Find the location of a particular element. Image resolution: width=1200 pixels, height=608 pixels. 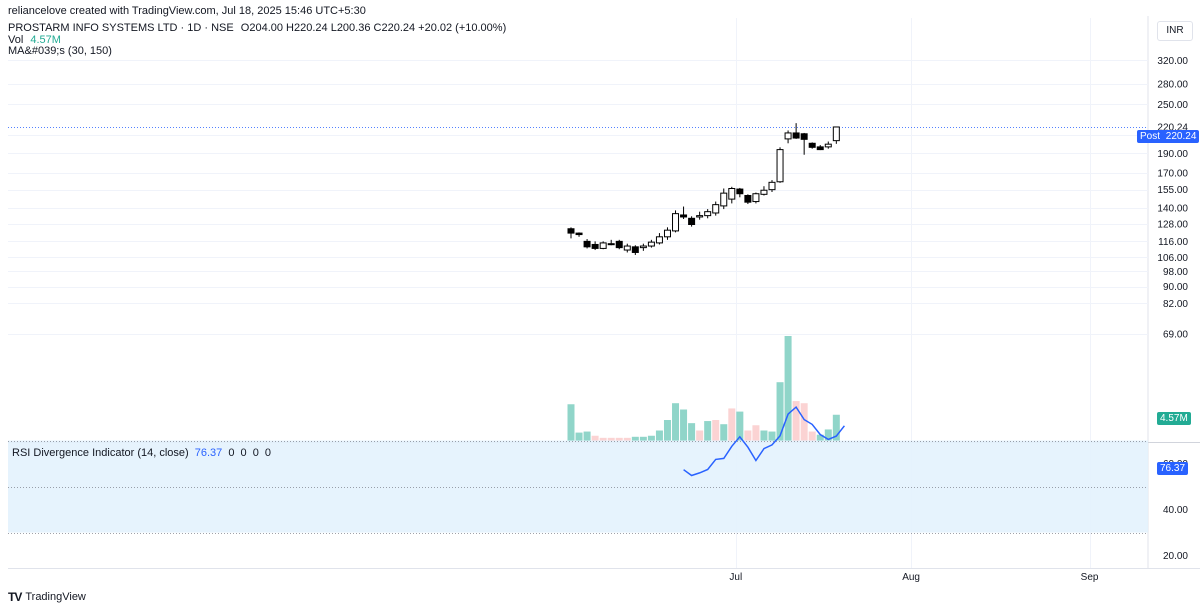

volume-last-tag: 4.57M is located at coordinates (1174, 418).